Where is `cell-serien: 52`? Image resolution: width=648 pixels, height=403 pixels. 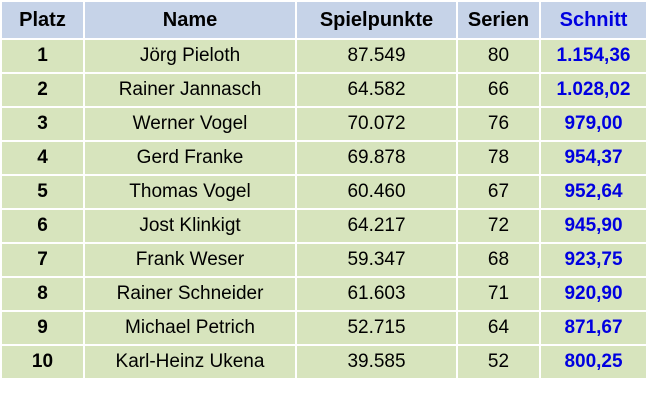 cell-serien: 52 is located at coordinates (498, 362).